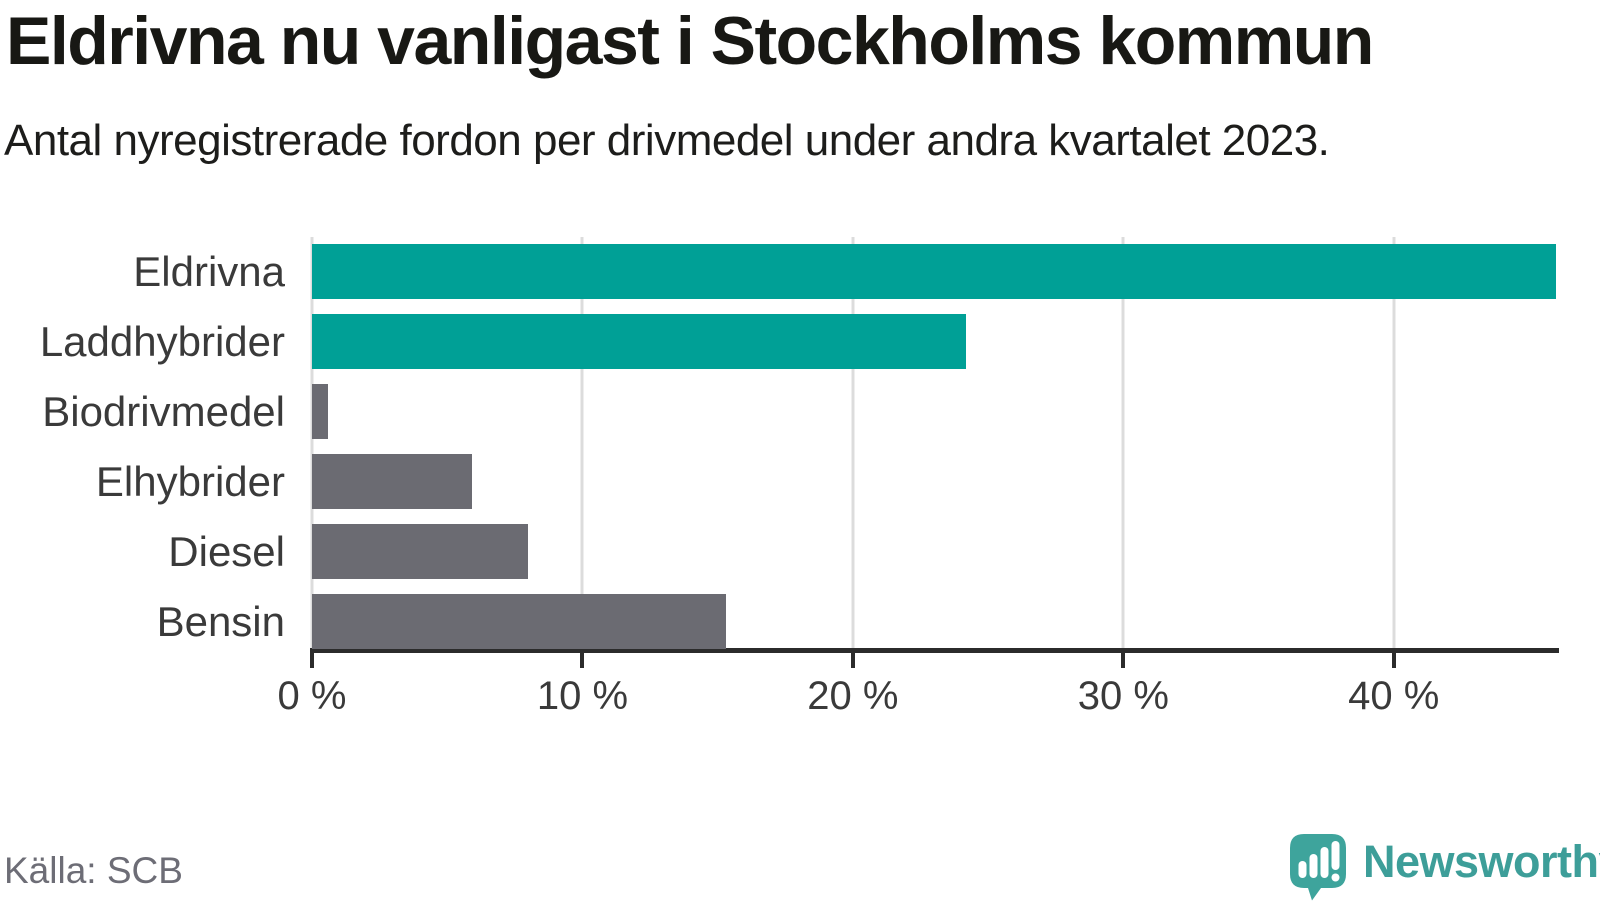 This screenshot has width=1600, height=901. I want to click on category-label-biodrivmedel: Biodrivmedel, so click(163, 411).